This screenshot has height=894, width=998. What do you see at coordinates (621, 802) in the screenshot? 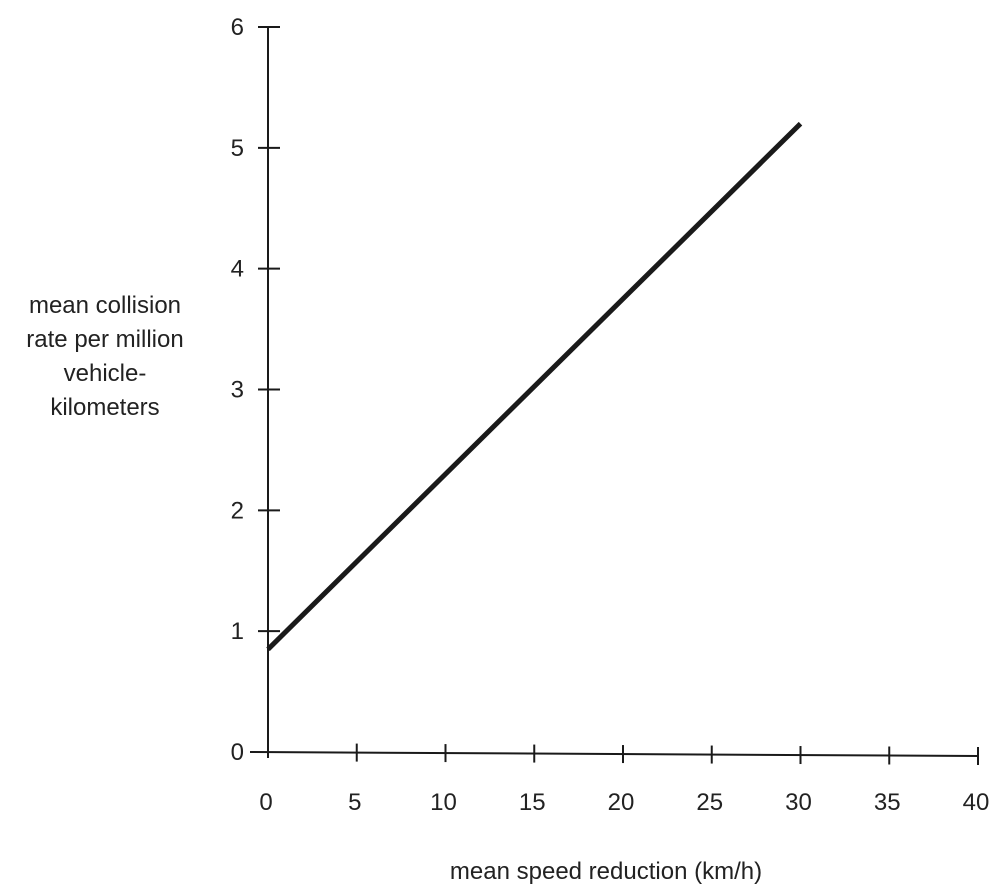
I see `x-tick-label: 20` at bounding box center [621, 802].